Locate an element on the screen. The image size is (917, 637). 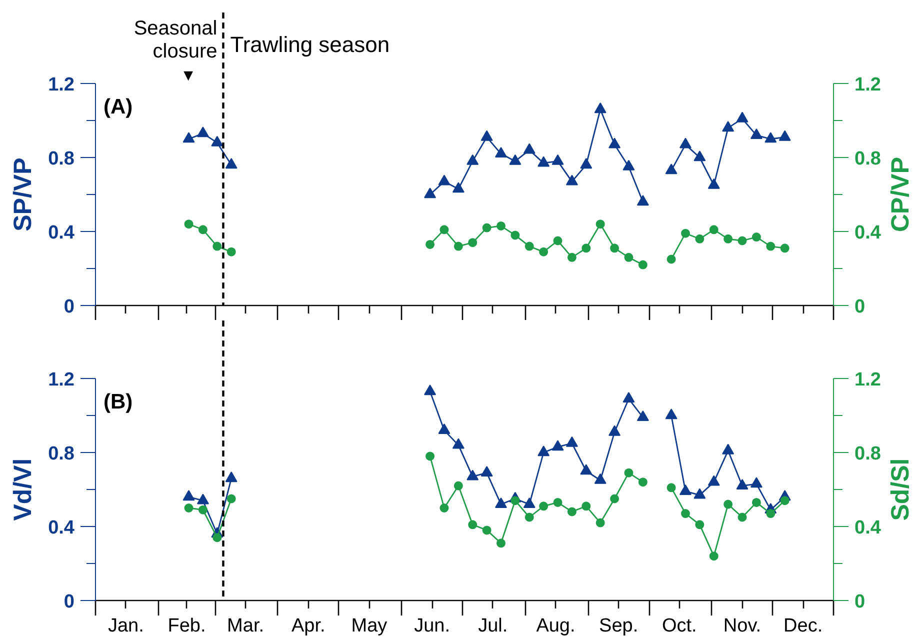
x-tick-label: Mar. is located at coordinates (245, 626).